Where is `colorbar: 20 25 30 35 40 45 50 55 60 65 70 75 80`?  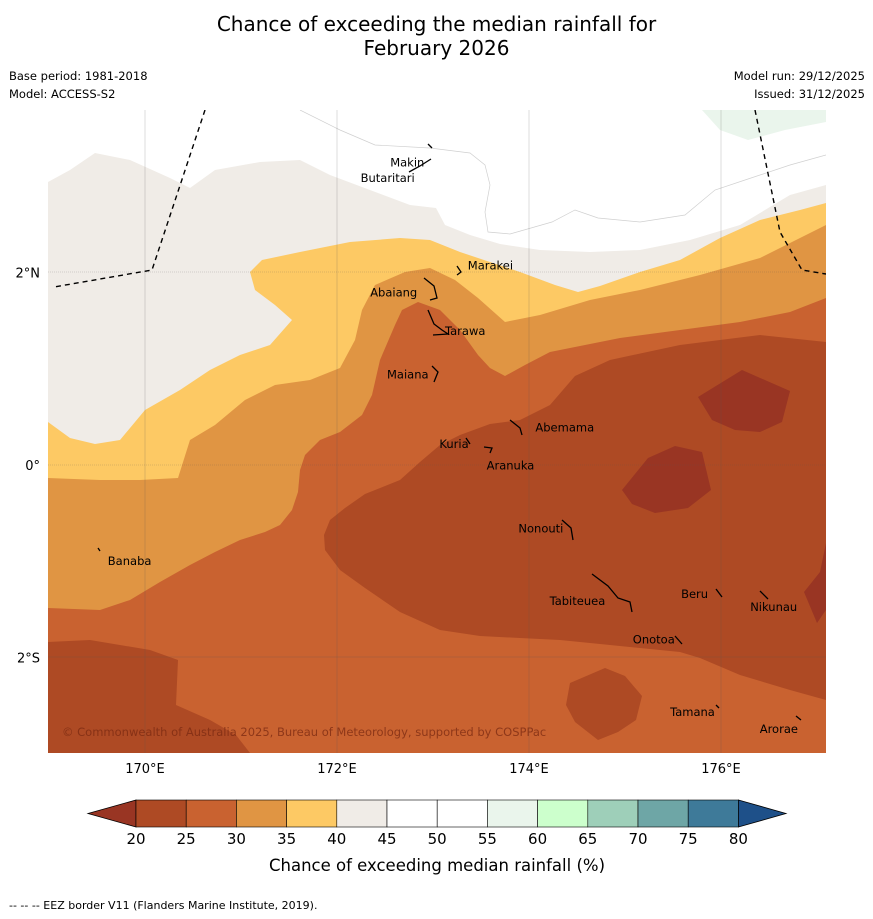 colorbar: 20 25 30 35 40 45 50 55 60 65 70 75 80 is located at coordinates (437, 823).